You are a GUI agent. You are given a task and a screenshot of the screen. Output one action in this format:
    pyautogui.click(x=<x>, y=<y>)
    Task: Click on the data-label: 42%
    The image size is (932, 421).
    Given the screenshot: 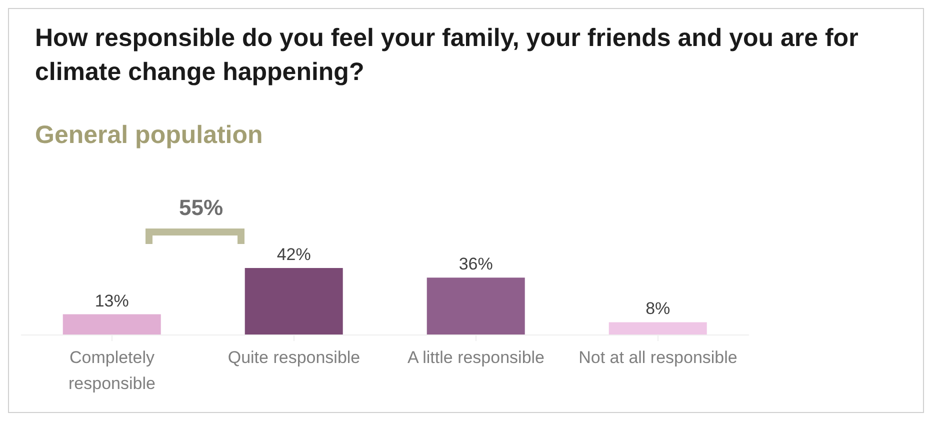 What is the action you would take?
    pyautogui.click(x=293, y=254)
    